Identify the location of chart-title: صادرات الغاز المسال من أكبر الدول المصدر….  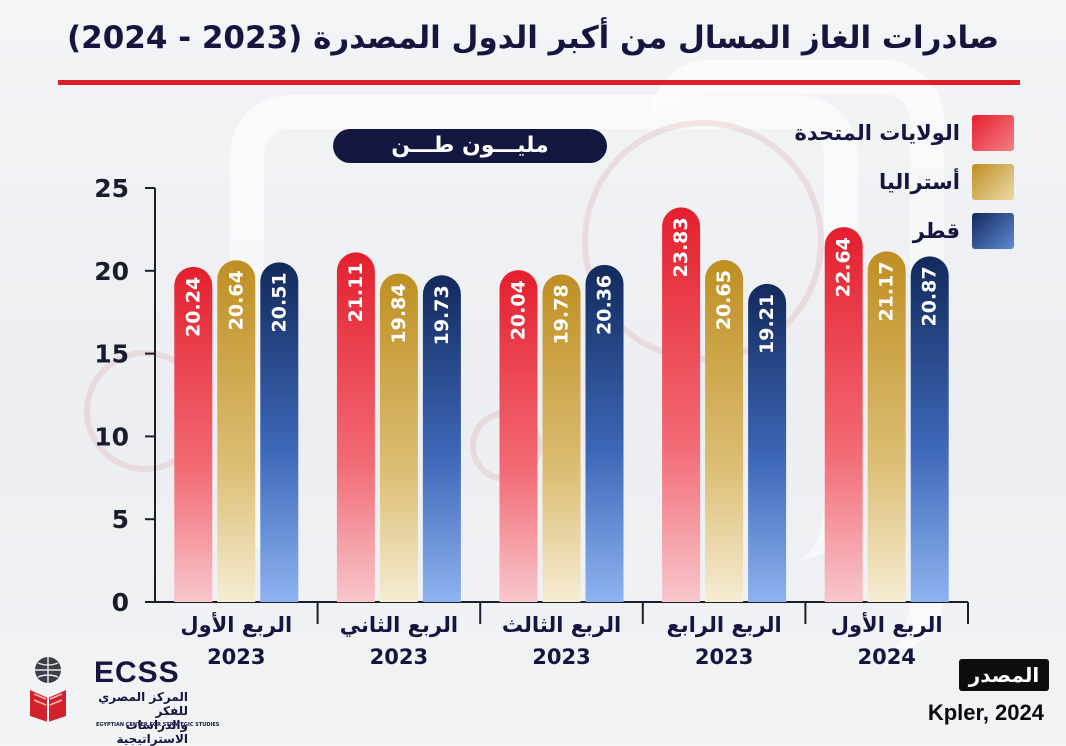
(533, 38).